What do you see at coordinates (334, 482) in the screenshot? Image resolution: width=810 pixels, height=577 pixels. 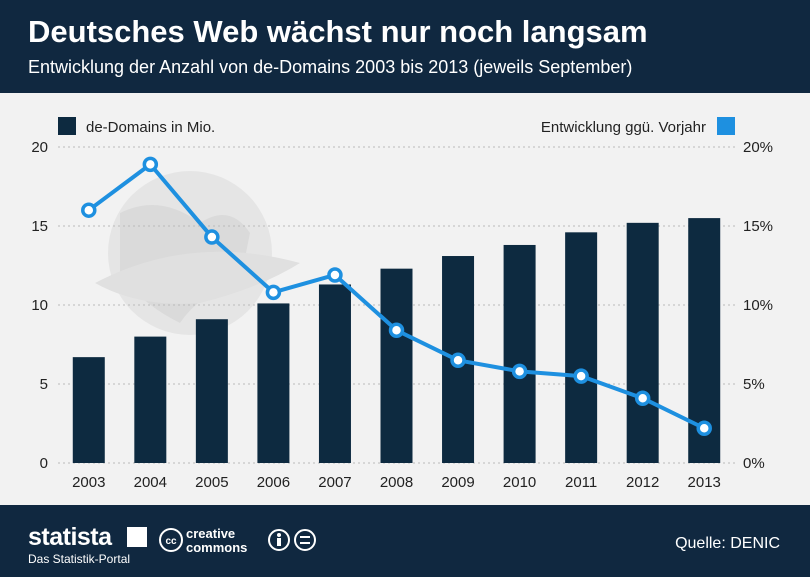 I see `x-tick: 2007` at bounding box center [334, 482].